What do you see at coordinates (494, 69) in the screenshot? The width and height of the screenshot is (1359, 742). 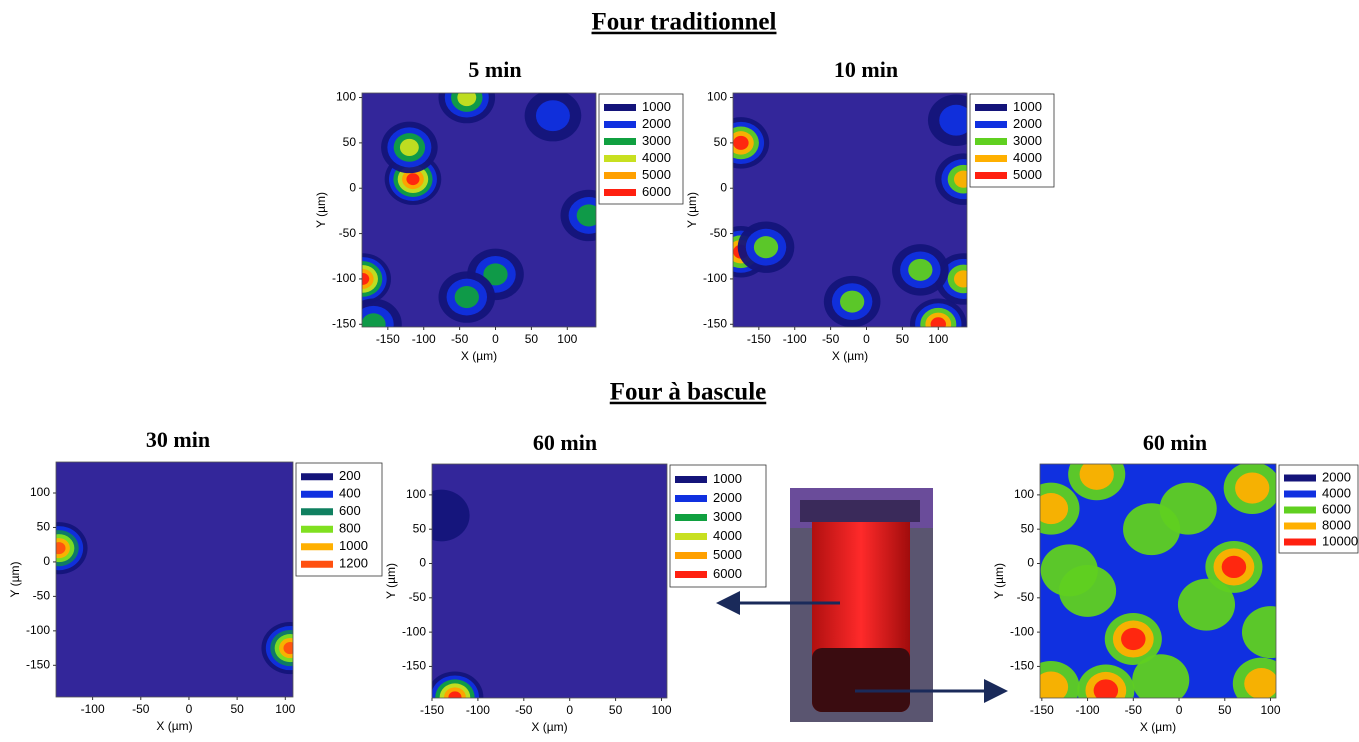 I see `plot-title: 5 min` at bounding box center [494, 69].